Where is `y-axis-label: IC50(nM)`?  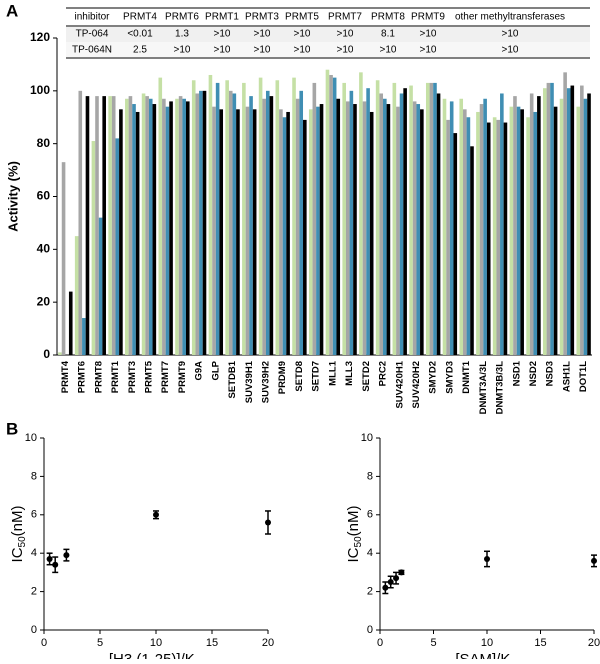
y-axis-label: IC50(nM) is located at coordinates (18, 534).